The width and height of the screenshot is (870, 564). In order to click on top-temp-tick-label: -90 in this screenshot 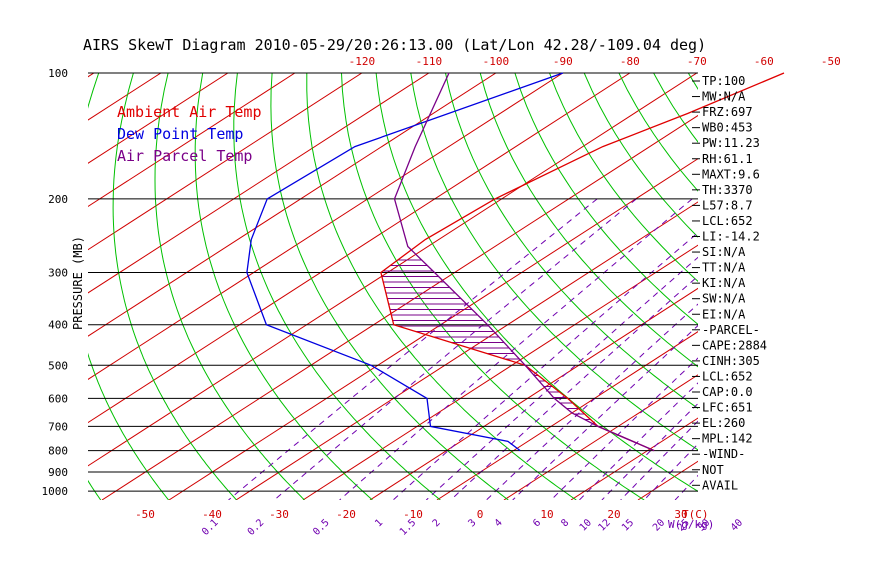, I will do `click(563, 61)`.